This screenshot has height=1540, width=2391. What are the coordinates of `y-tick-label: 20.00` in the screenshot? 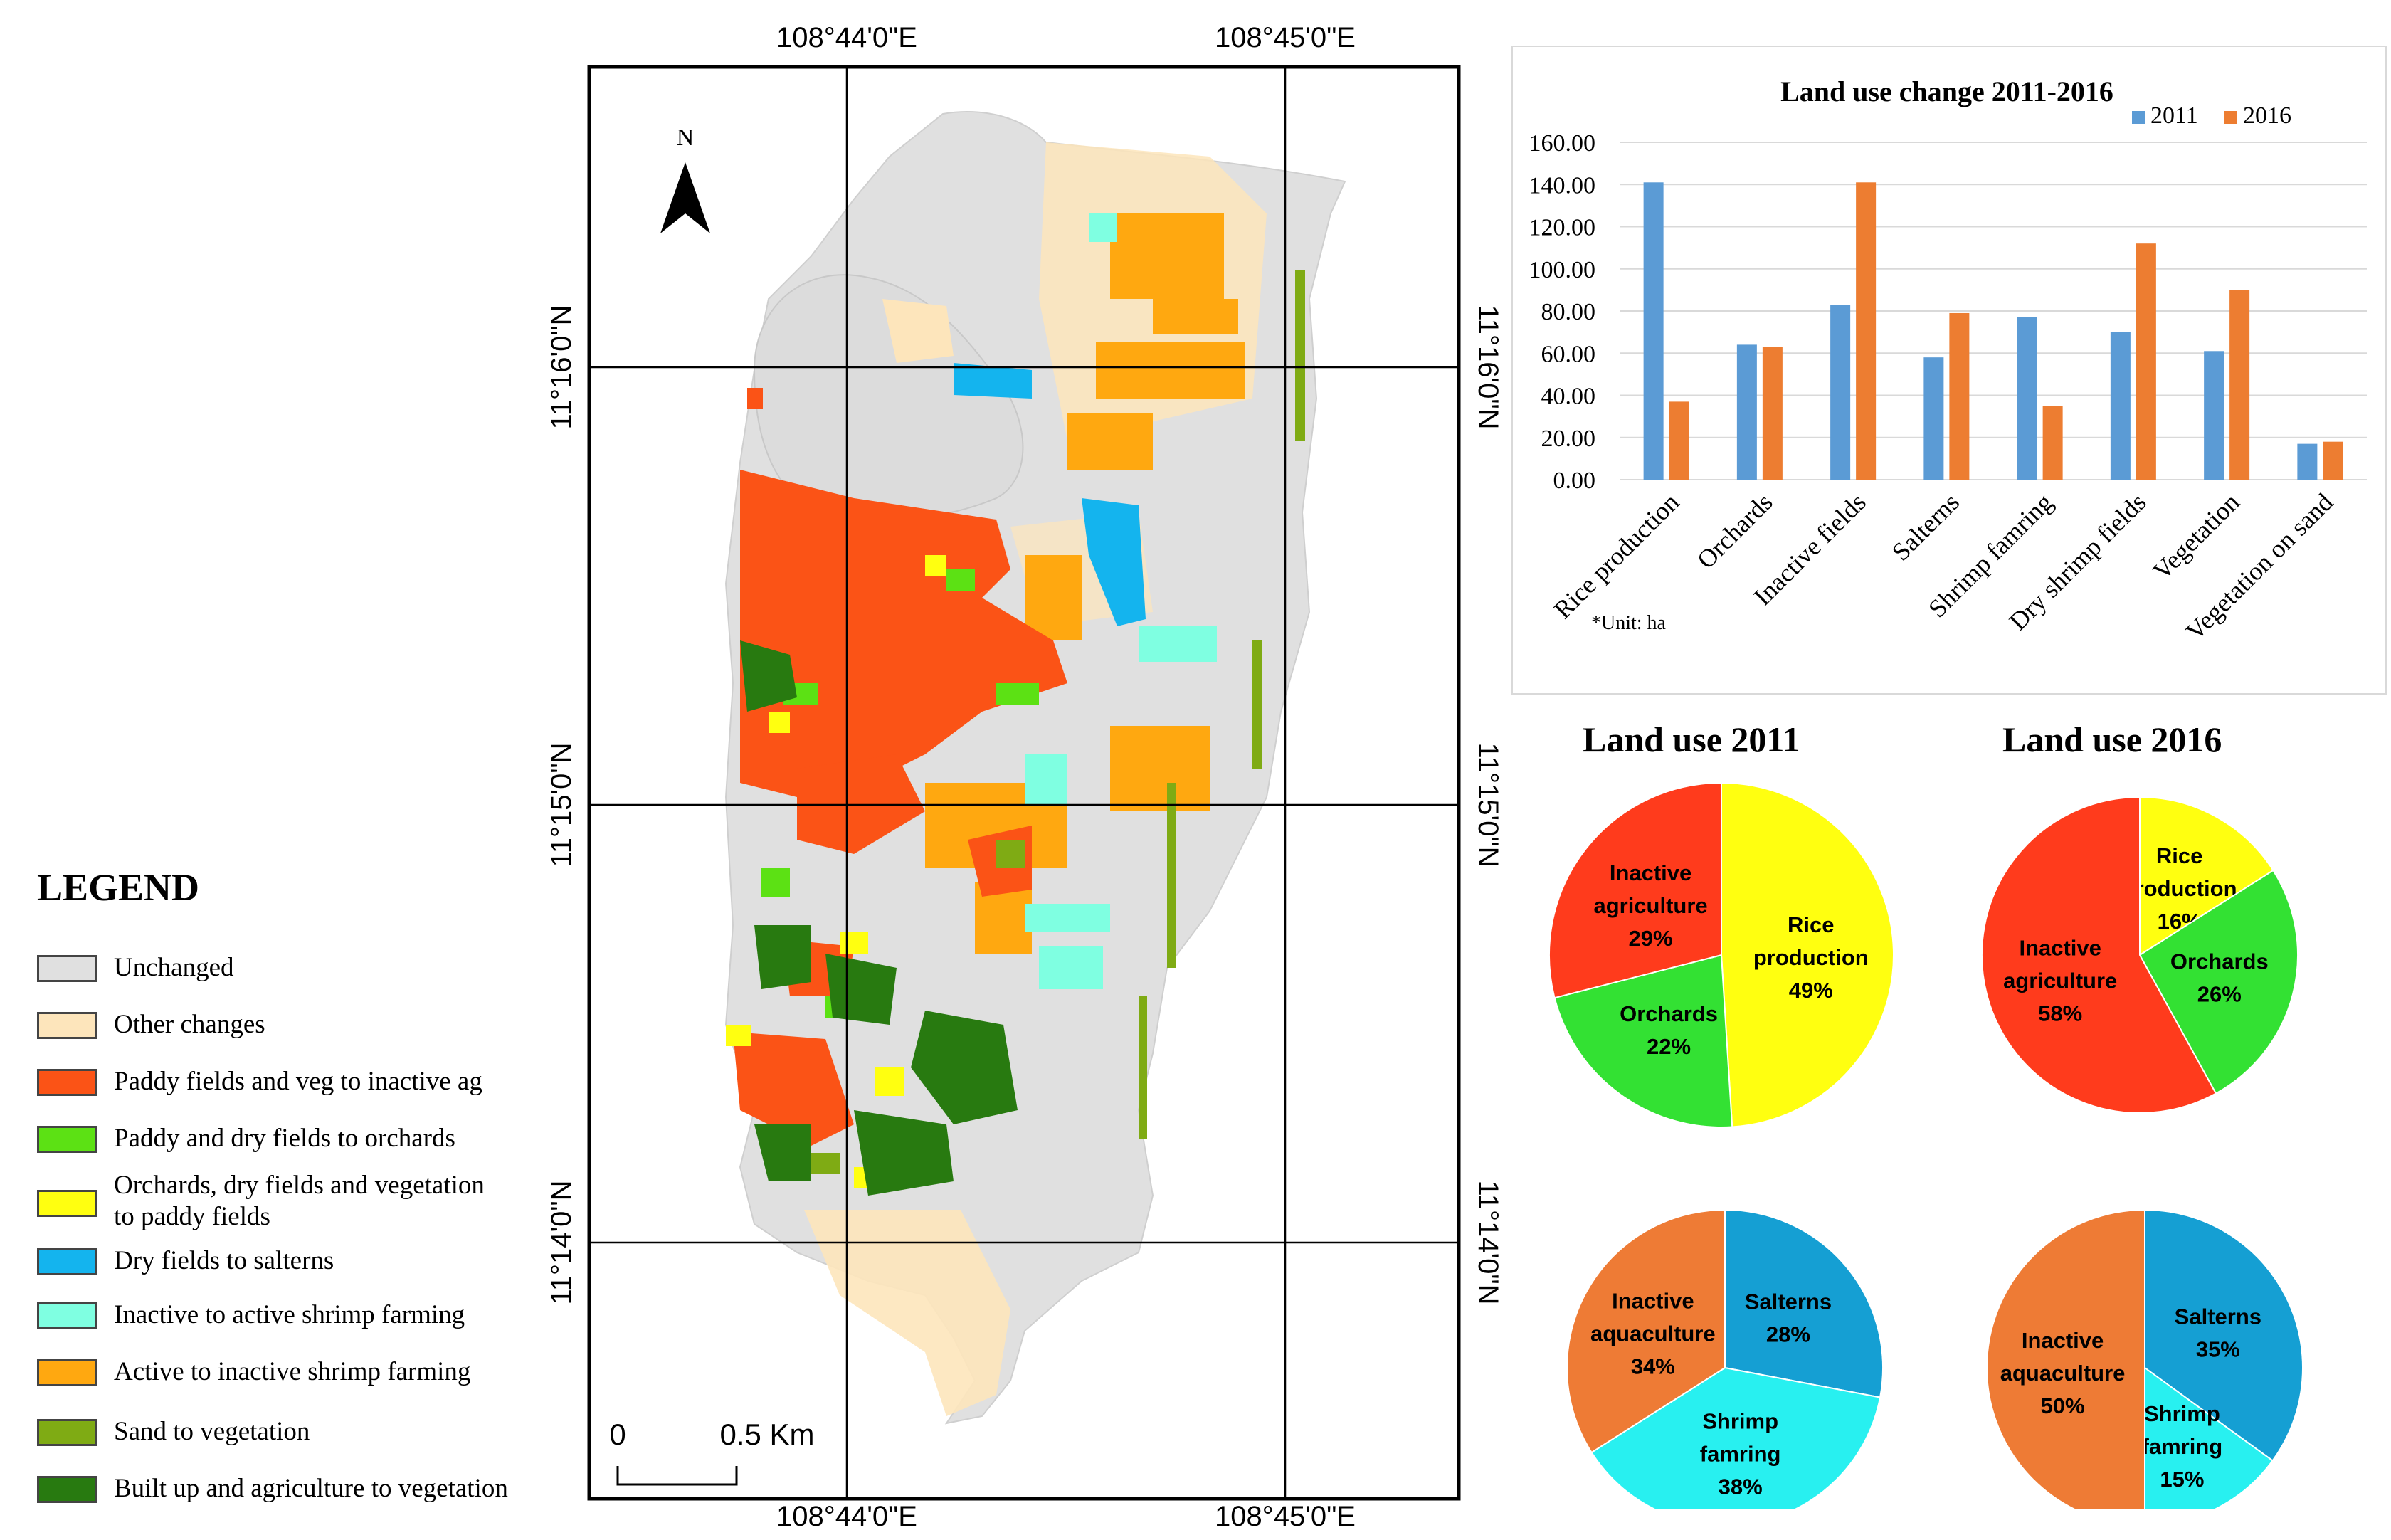 It's located at (1569, 439).